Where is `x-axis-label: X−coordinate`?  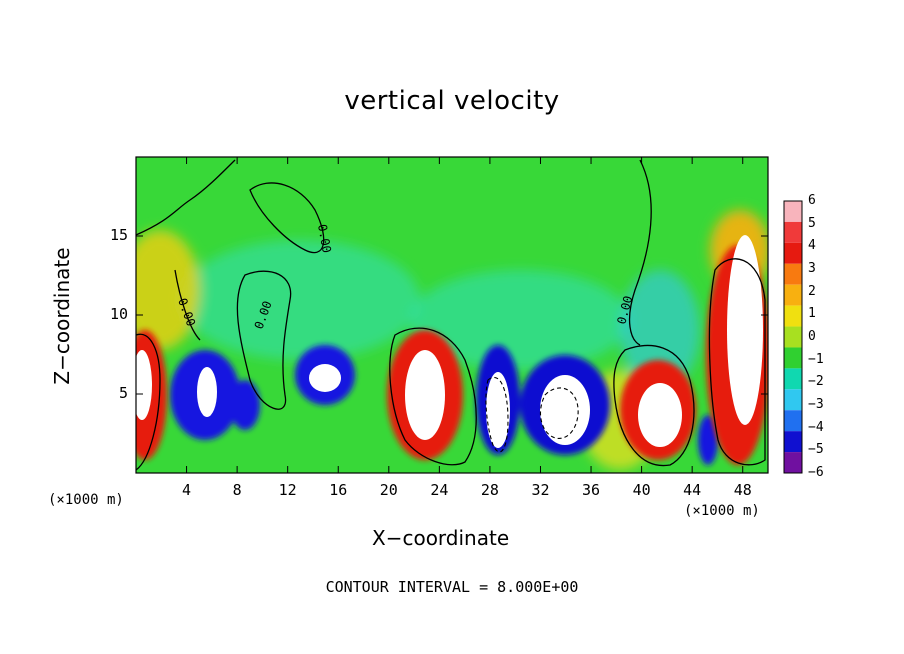
x-axis-label: X−coordinate is located at coordinates (441, 538).